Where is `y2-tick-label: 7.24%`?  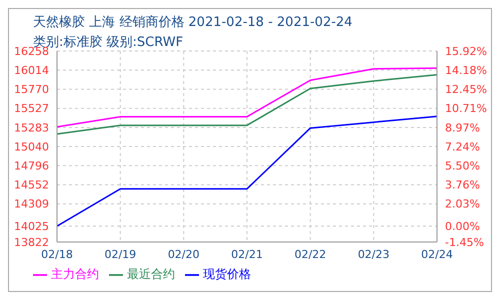
y2-tick-label: 7.24% is located at coordinates (462, 147).